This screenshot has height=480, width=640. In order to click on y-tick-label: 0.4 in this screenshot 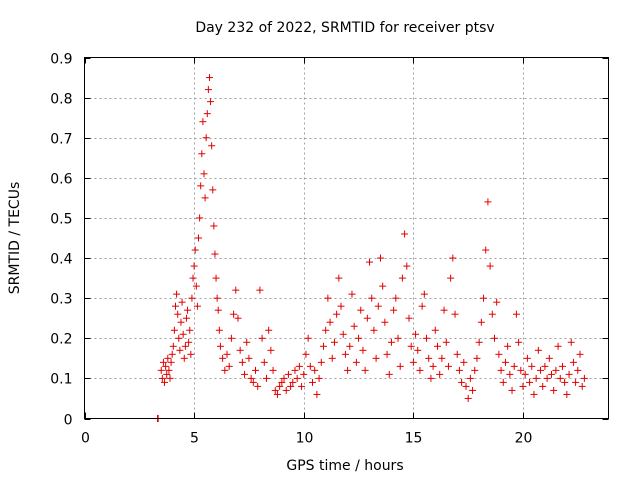, I will do `click(61, 260)`.